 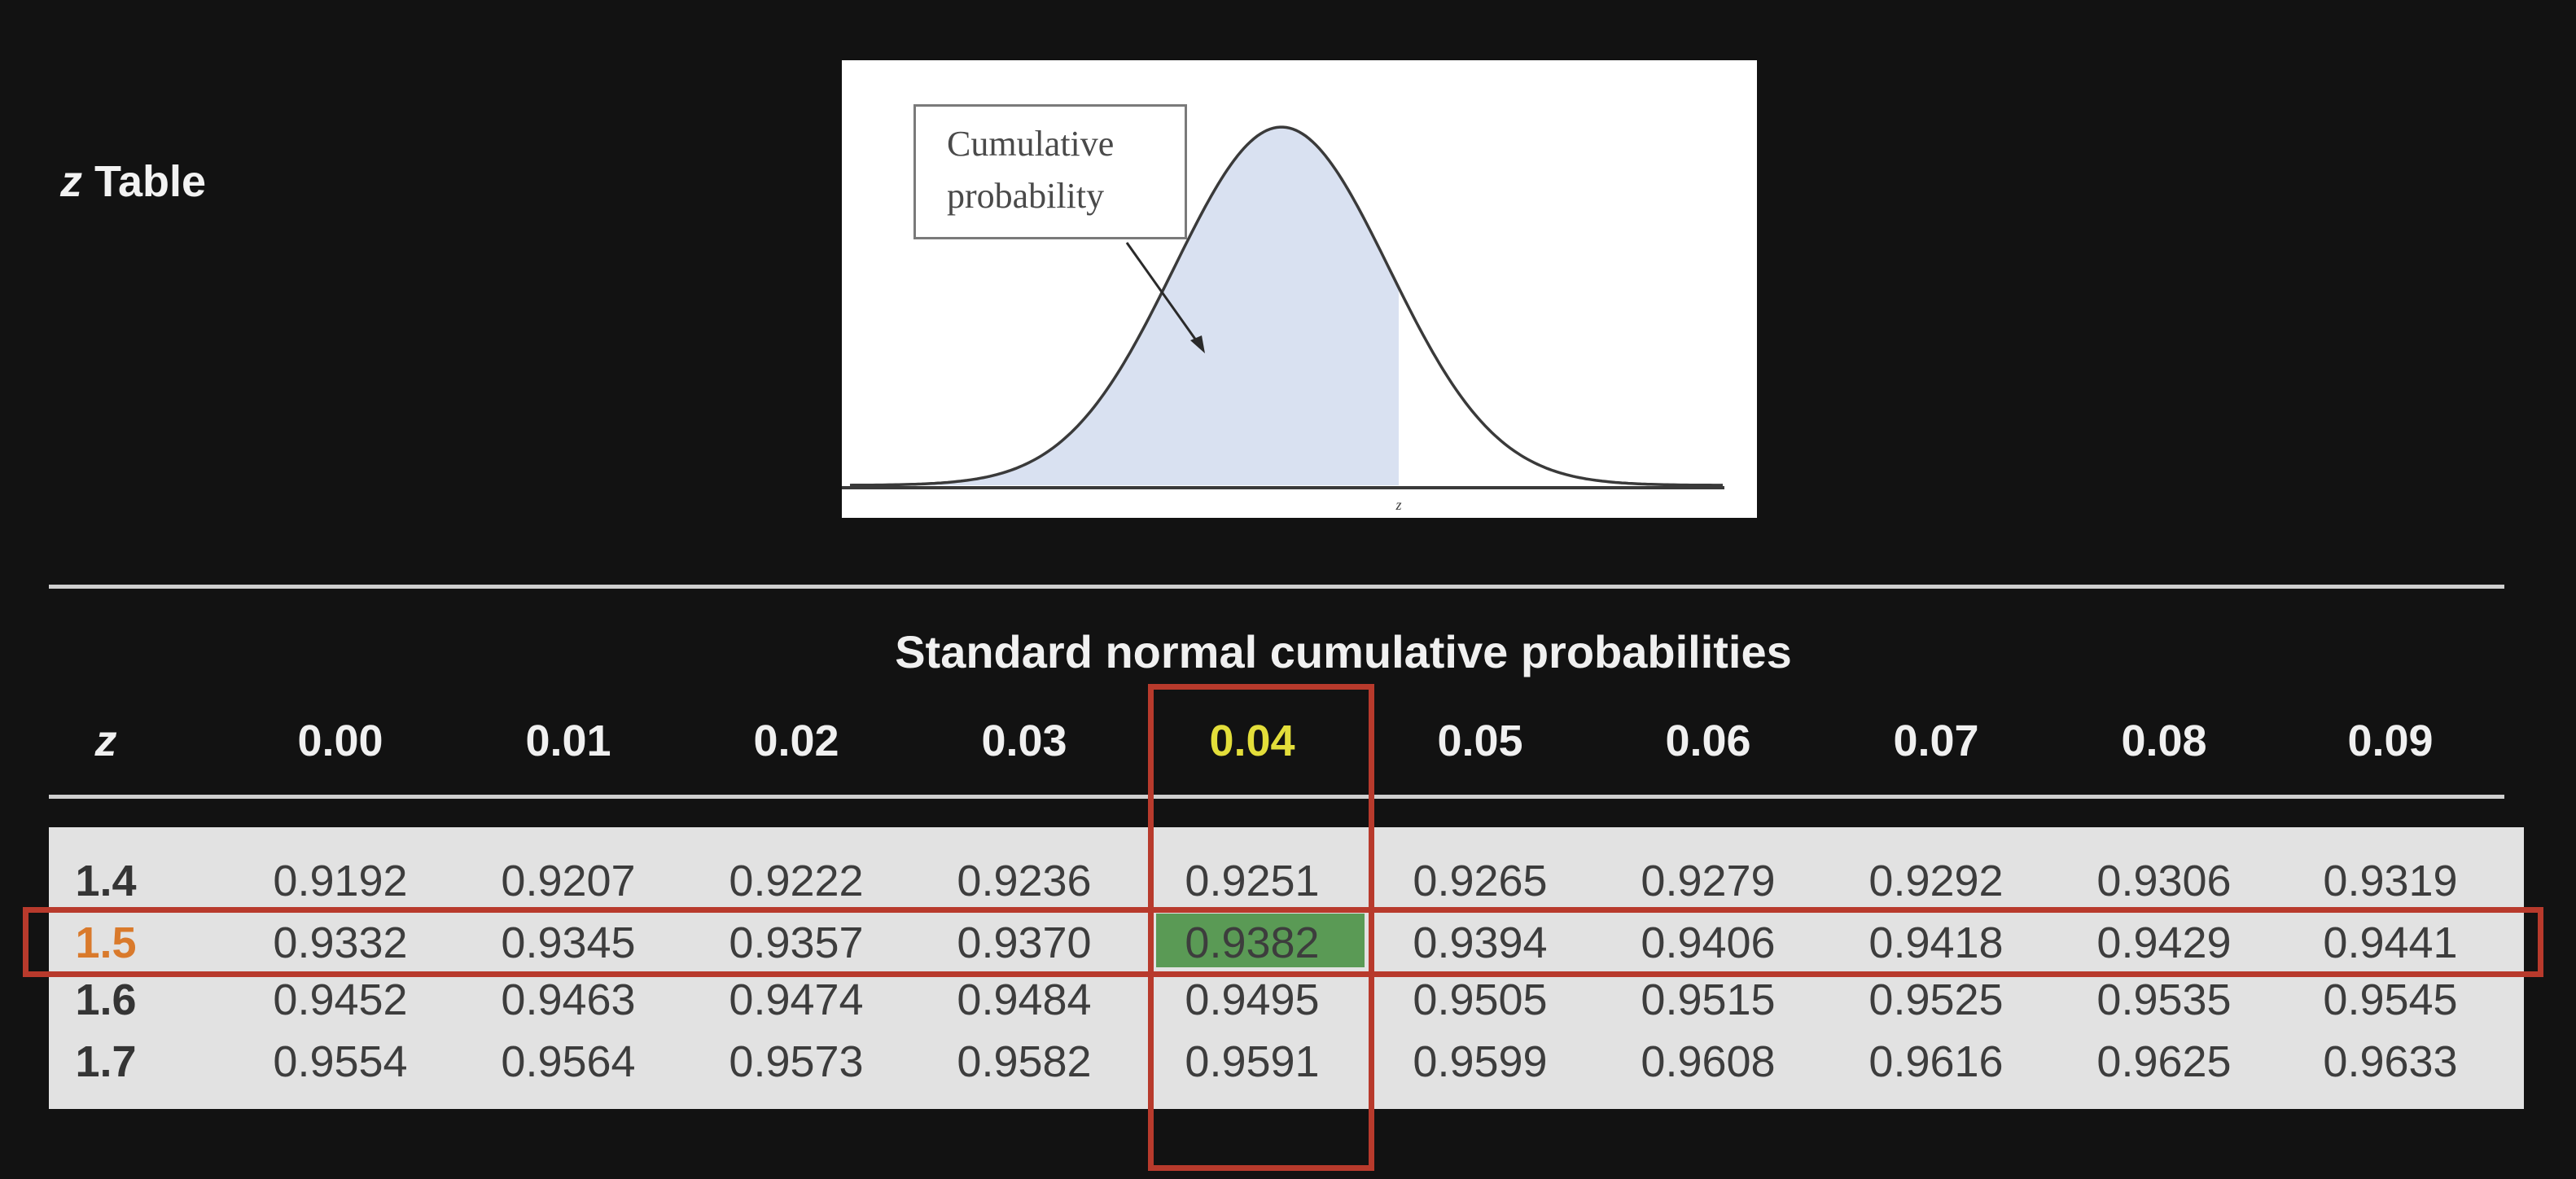 What do you see at coordinates (796, 1061) in the screenshot?
I see `table-cell: 0.9573` at bounding box center [796, 1061].